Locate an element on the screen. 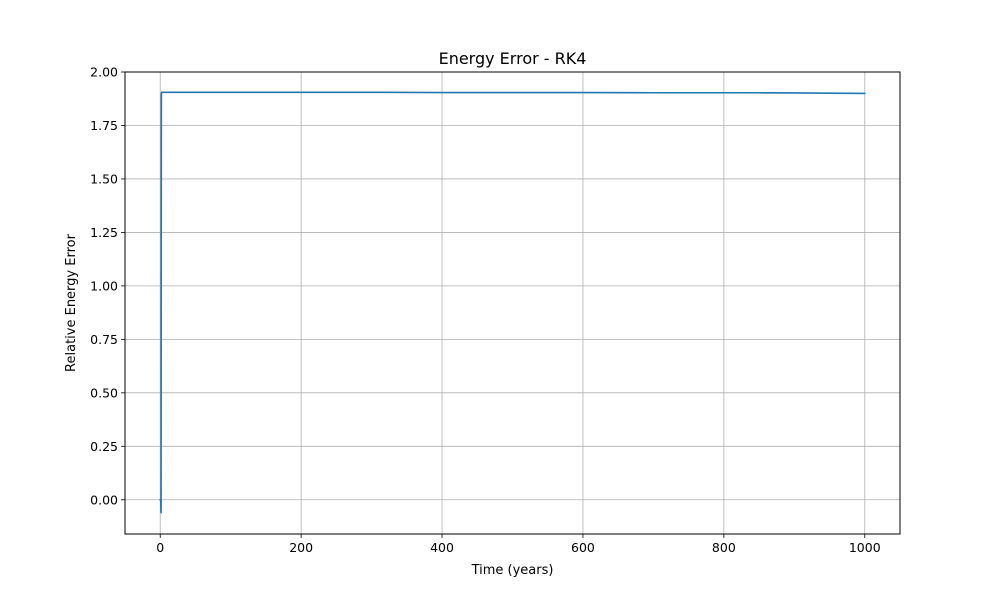  y-tick-label: 0.75 is located at coordinates (104, 339).